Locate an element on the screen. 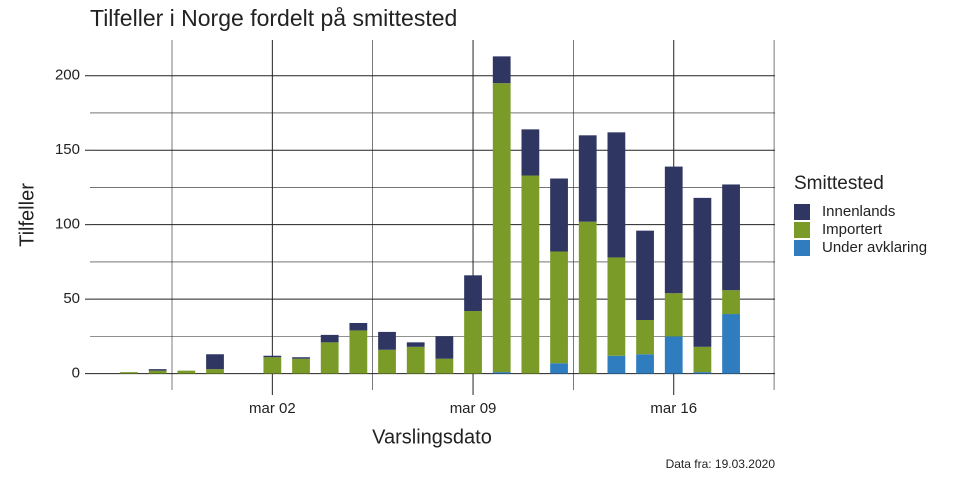  caption: Data fra: 19.03.2020 is located at coordinates (721, 464).